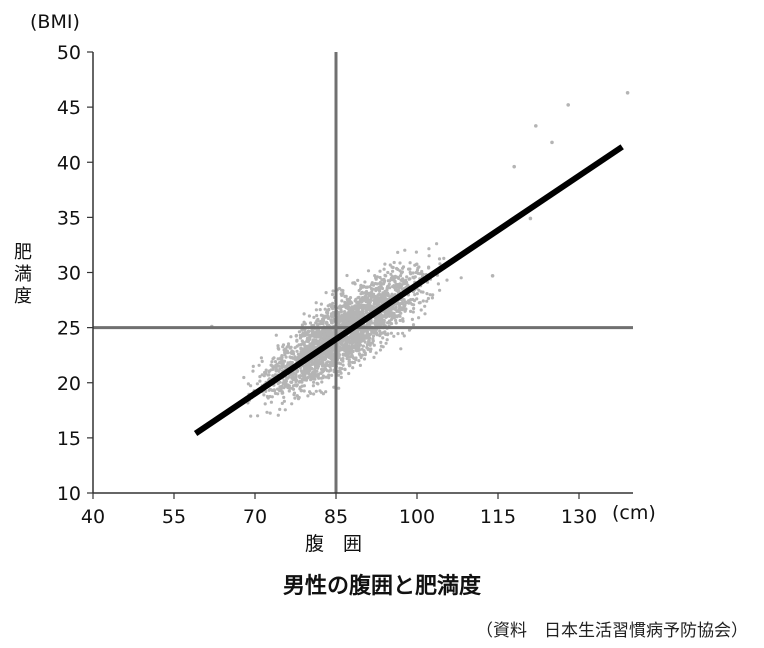  I want to click on x-tick-label: 130, so click(579, 517).